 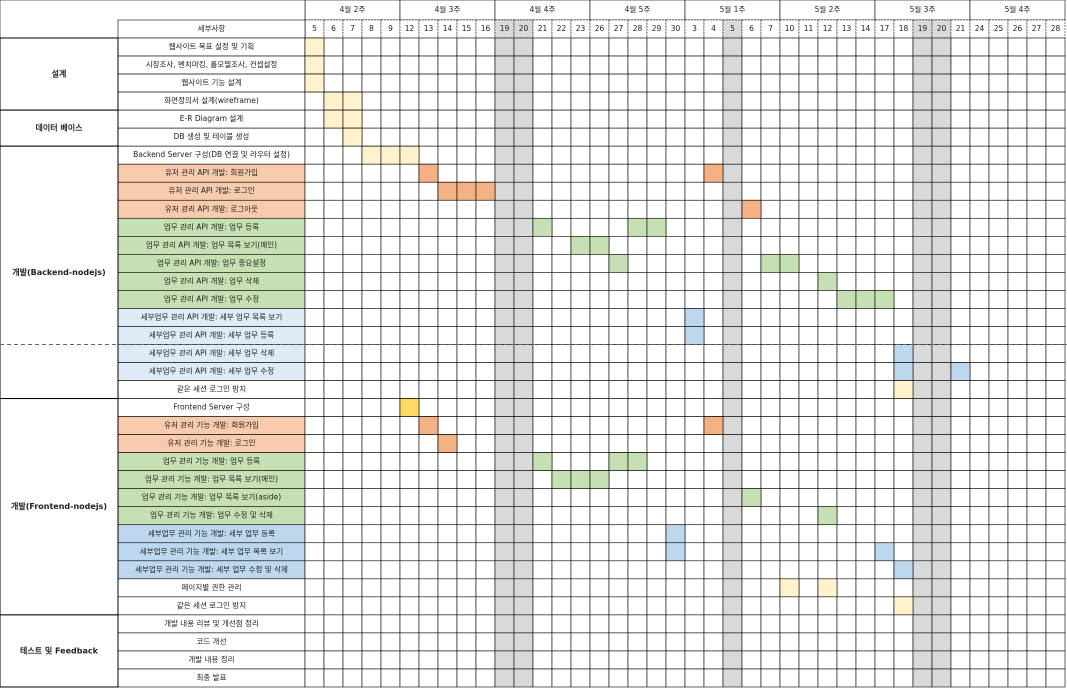 What do you see at coordinates (211, 407) in the screenshot?
I see `task-label: Frontend Server 구성` at bounding box center [211, 407].